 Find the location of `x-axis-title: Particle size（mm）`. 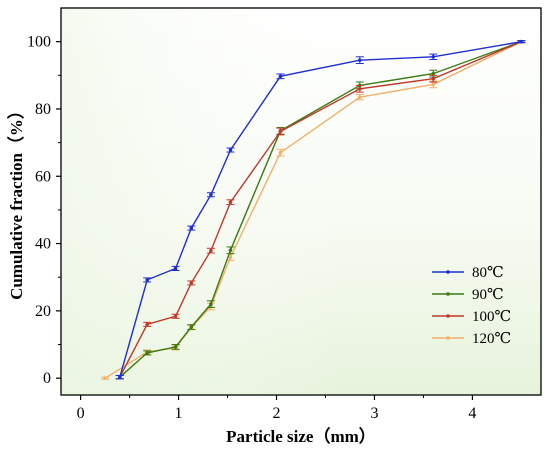

x-axis-title: Particle size（mm） is located at coordinates (301, 436).